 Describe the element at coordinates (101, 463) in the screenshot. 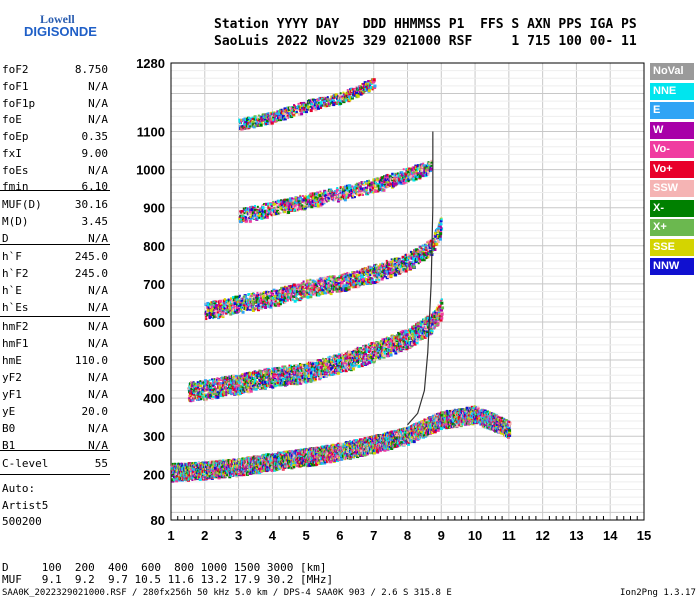

I see `param-value: 55` at that location.